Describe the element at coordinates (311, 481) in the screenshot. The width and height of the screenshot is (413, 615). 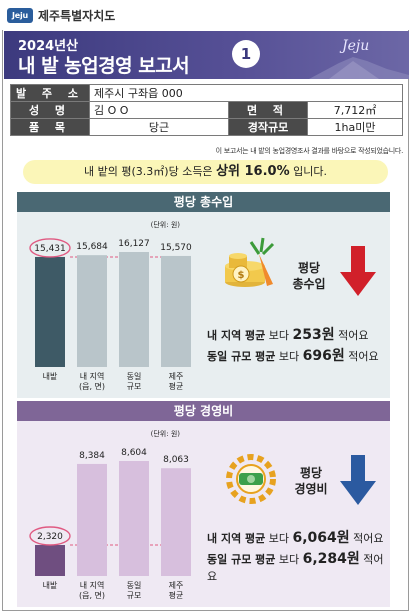
I see `cost-side-title: 평당 경영비` at that location.